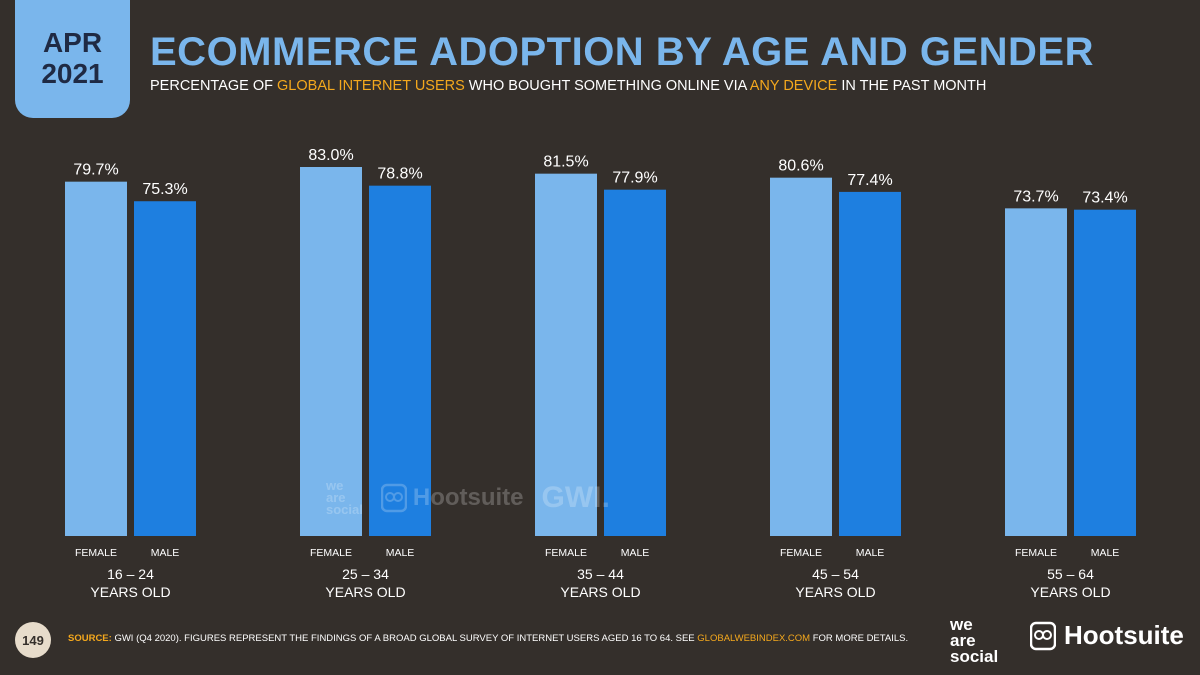  Describe the element at coordinates (371, 86) in the screenshot. I see `subtitle-highlight-users: GLOBAL INTERNET USERS` at that location.